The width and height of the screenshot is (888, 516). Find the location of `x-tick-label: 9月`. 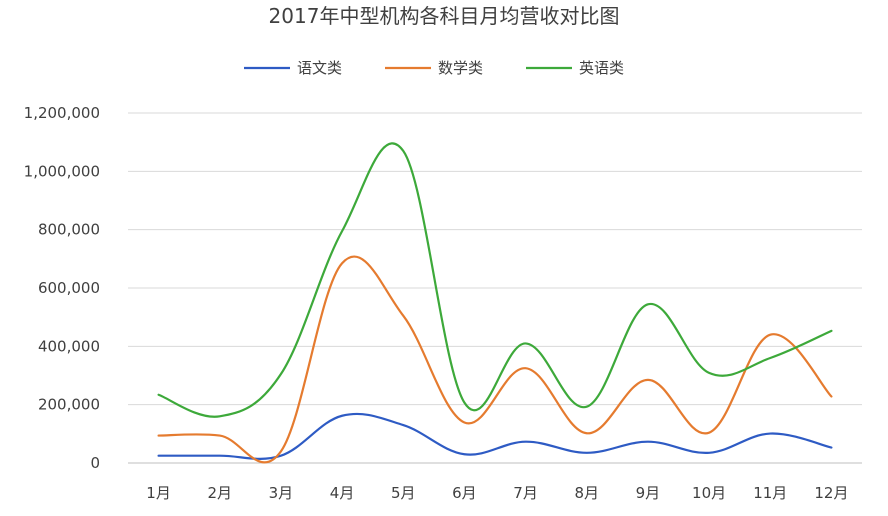

x-tick-label: 9月 is located at coordinates (648, 493).